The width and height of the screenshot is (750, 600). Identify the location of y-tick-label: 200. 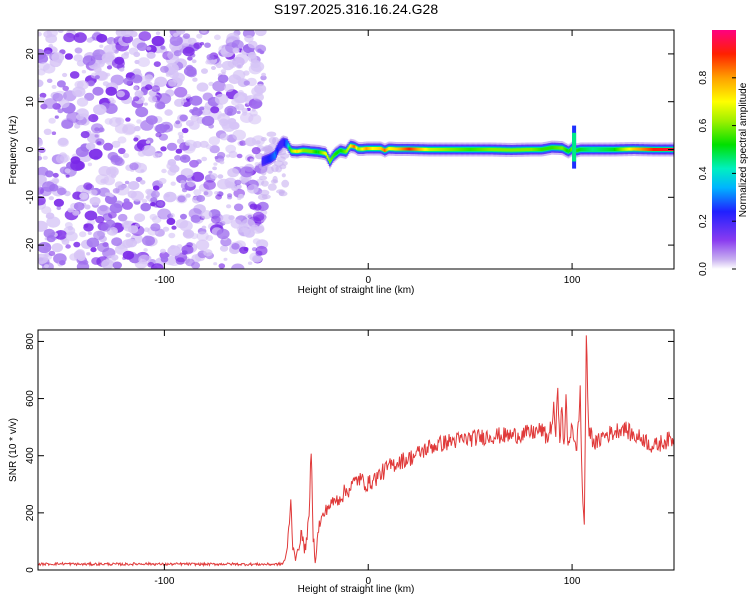
(30, 512).